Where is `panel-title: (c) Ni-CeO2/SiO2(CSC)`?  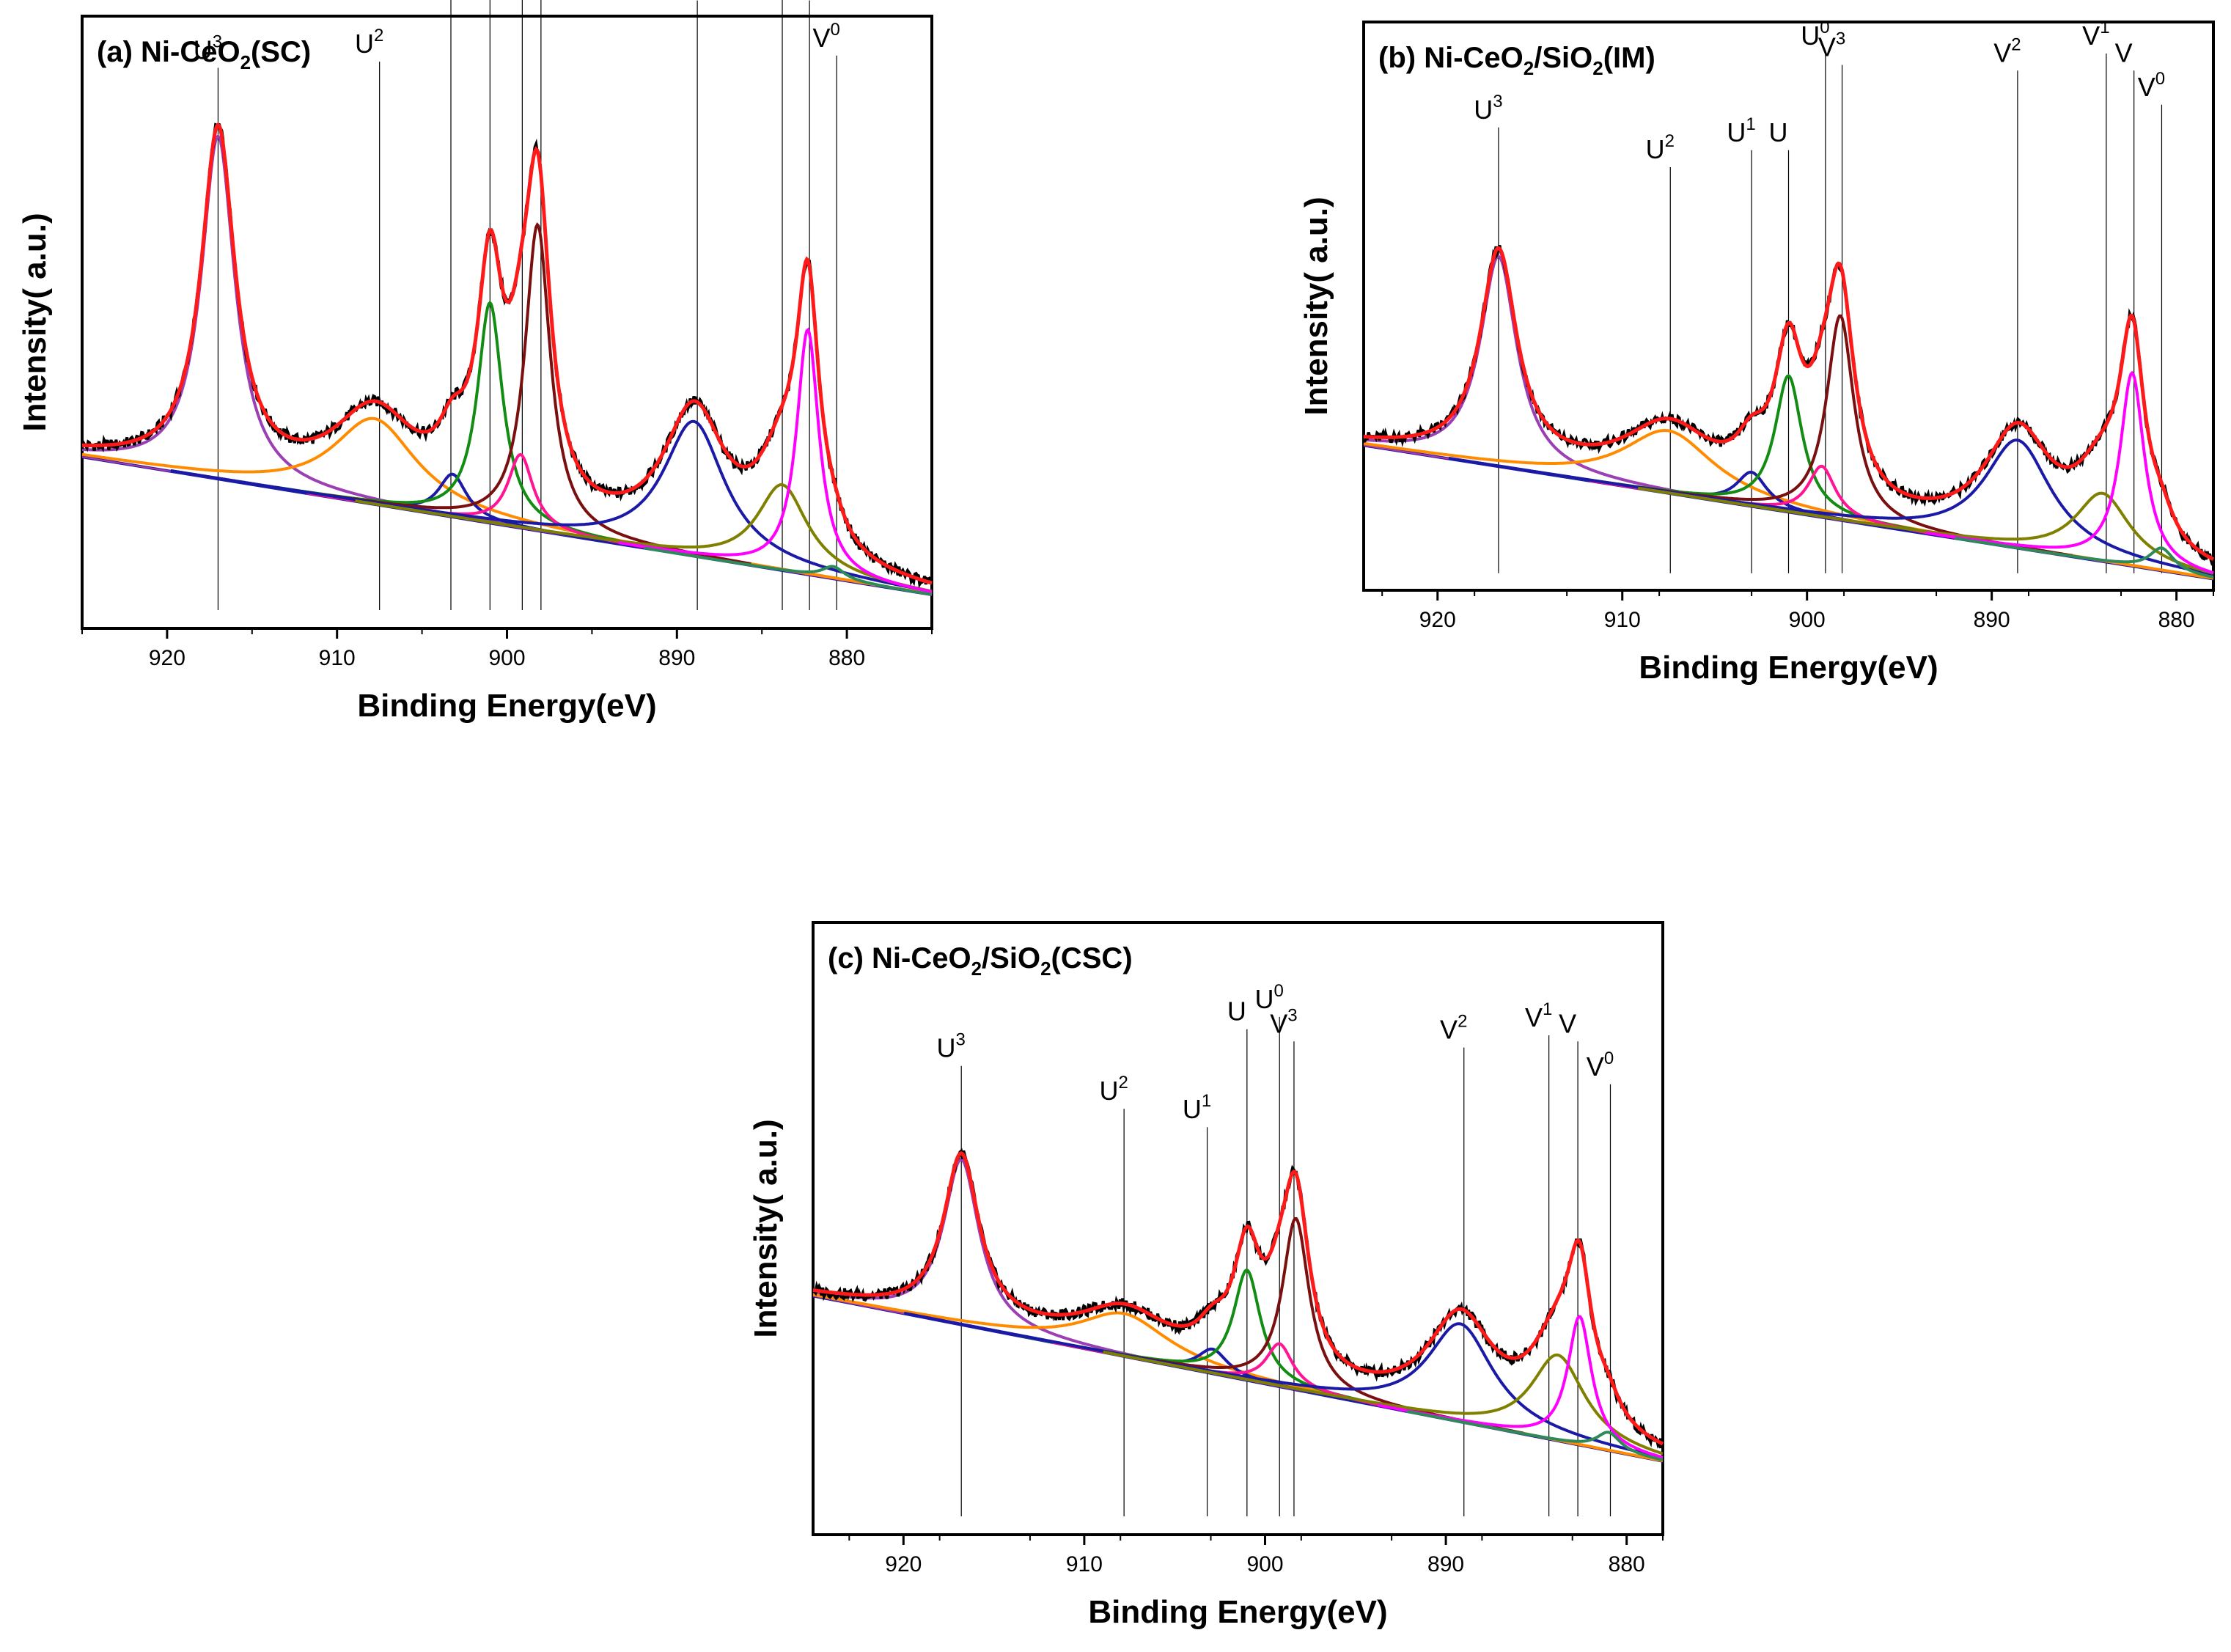 panel-title: (c) Ni-CeO2/SiO2(CSC) is located at coordinates (980, 961).